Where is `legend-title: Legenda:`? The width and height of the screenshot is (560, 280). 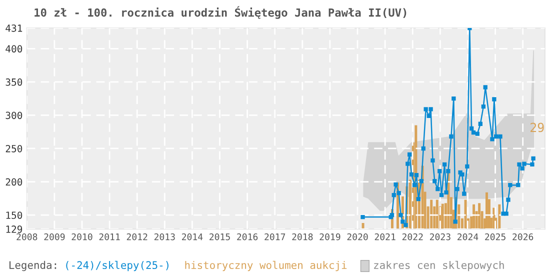 legend-title: Legenda: is located at coordinates (32, 266).